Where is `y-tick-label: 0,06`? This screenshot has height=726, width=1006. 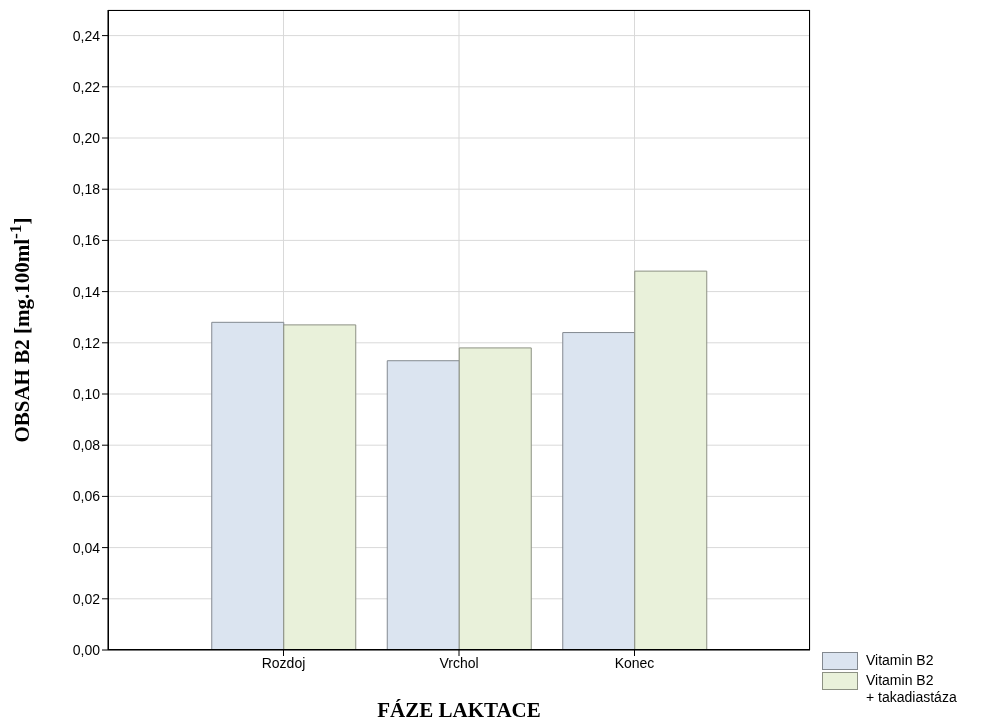 y-tick-label: 0,06 is located at coordinates (86, 496).